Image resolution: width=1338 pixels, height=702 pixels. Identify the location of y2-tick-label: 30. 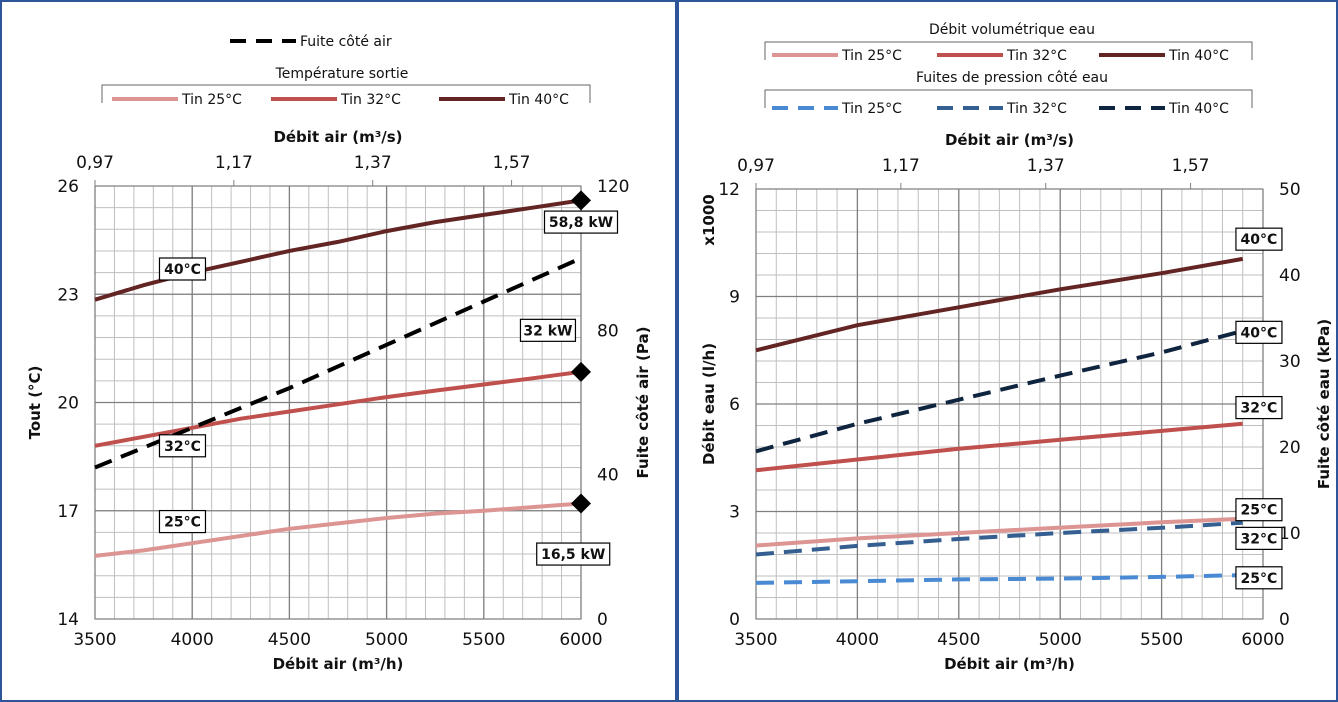
(1290, 362).